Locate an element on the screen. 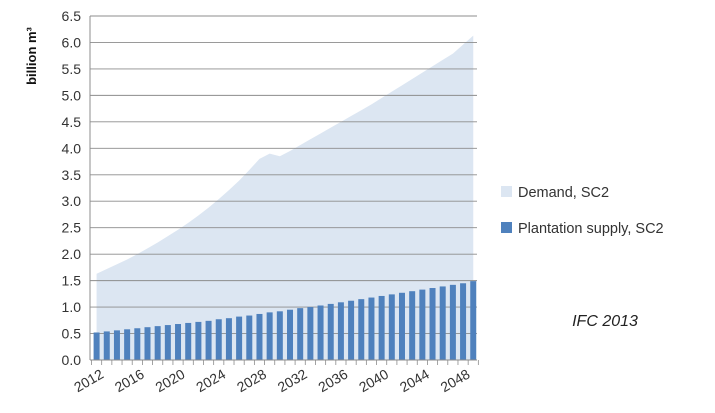  x-tick-label: 2024 is located at coordinates (210, 381).